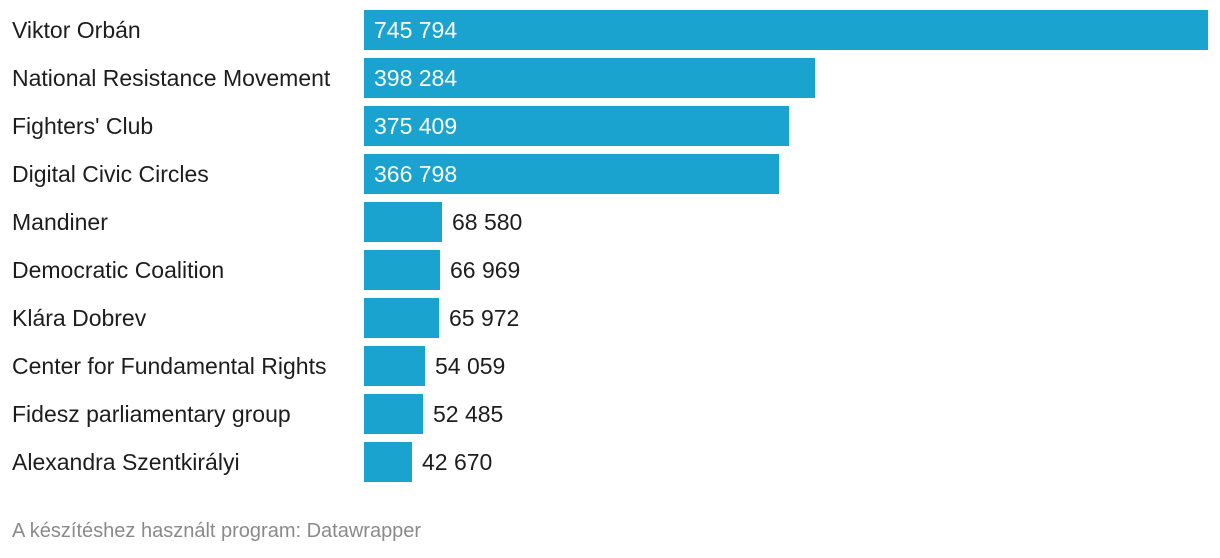 Image resolution: width=1220 pixels, height=558 pixels. Describe the element at coordinates (416, 78) in the screenshot. I see `value-label: 398 284` at that location.